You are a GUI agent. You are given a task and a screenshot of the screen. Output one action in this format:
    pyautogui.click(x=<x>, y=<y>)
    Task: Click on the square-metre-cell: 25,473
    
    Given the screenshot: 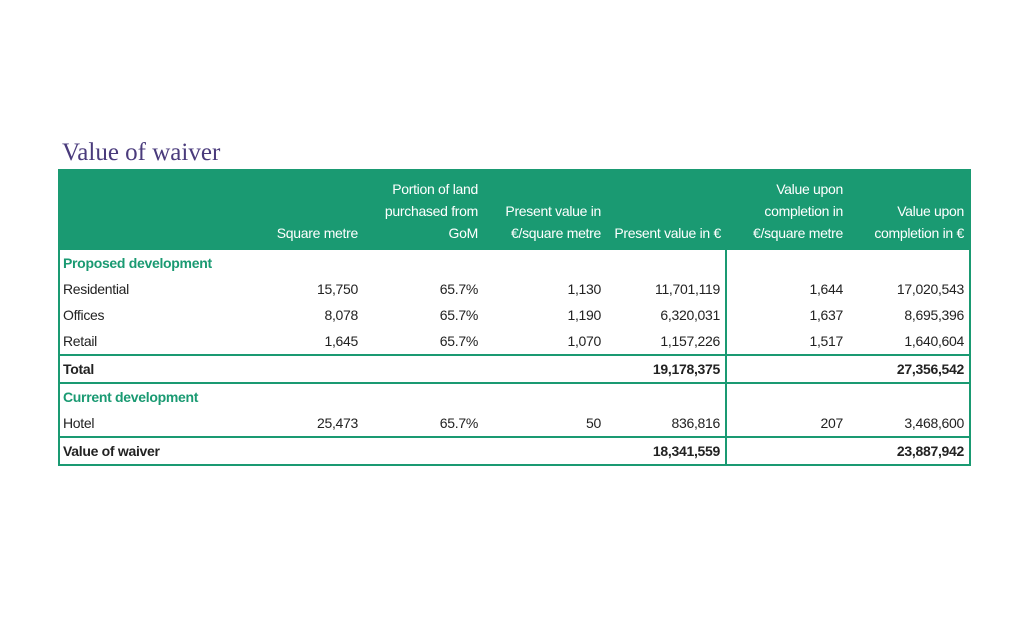 What is the action you would take?
    pyautogui.click(x=337, y=423)
    